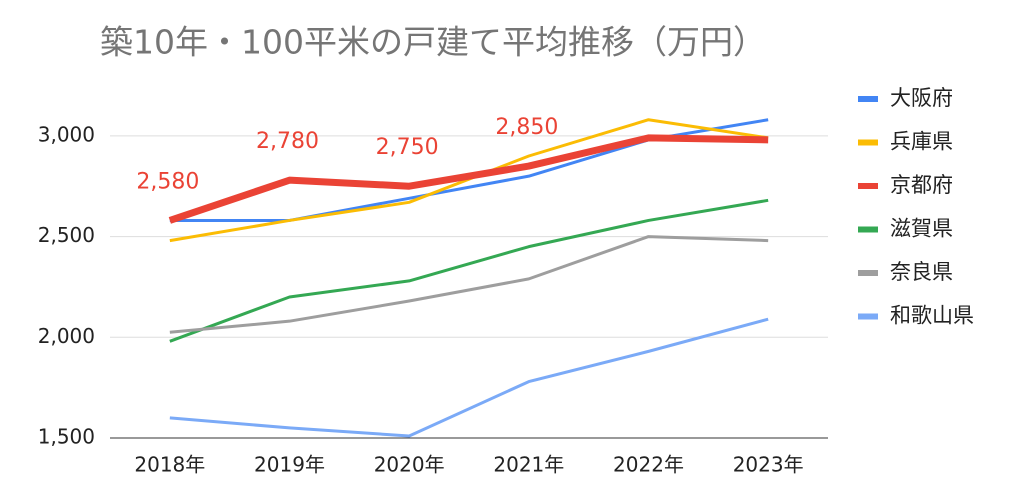 The image size is (1024, 492). What do you see at coordinates (167, 181) in the screenshot?
I see `value-label: 2,580` at bounding box center [167, 181].